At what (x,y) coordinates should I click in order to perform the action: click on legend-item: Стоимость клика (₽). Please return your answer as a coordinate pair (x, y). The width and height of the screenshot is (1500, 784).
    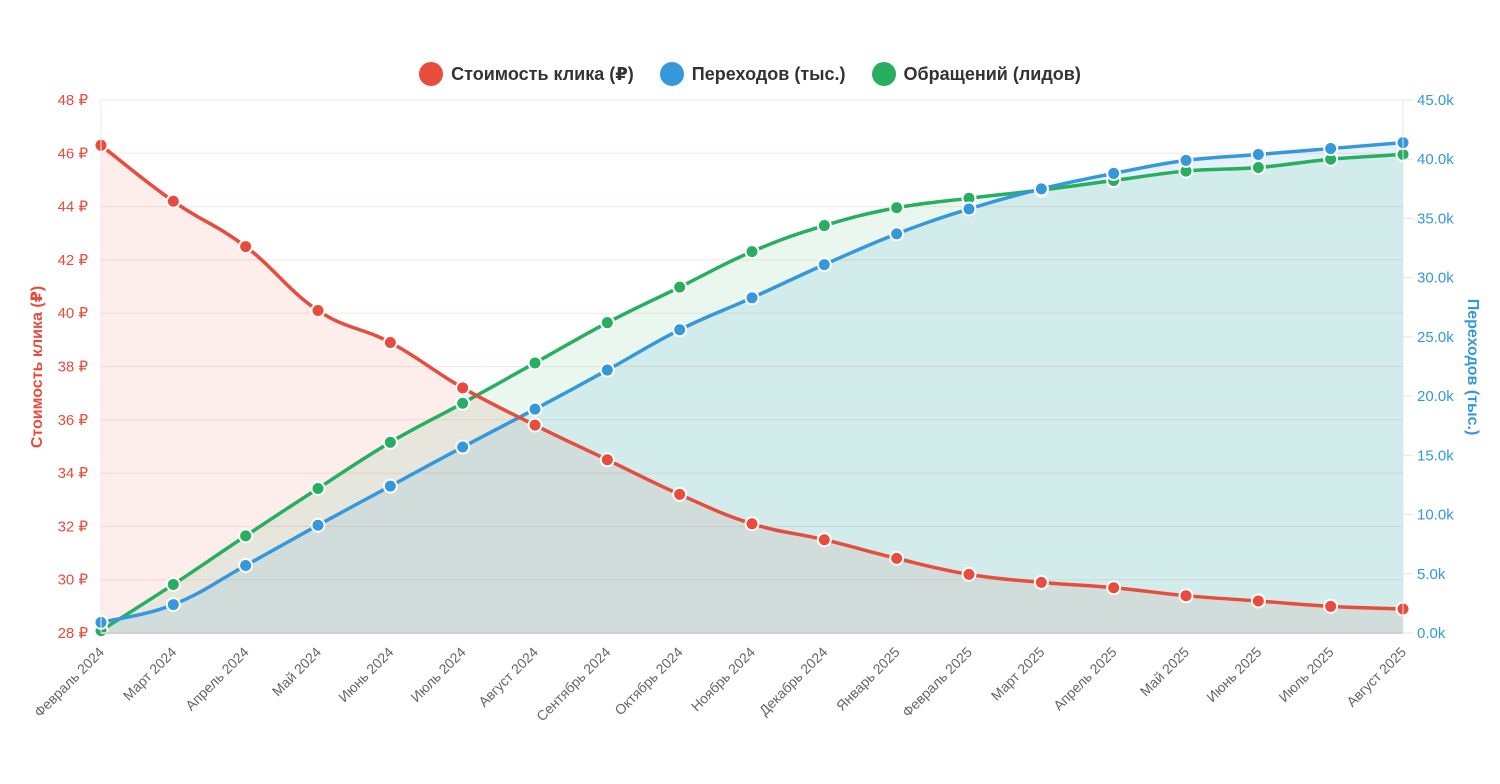
    Looking at the image, I should click on (526, 74).